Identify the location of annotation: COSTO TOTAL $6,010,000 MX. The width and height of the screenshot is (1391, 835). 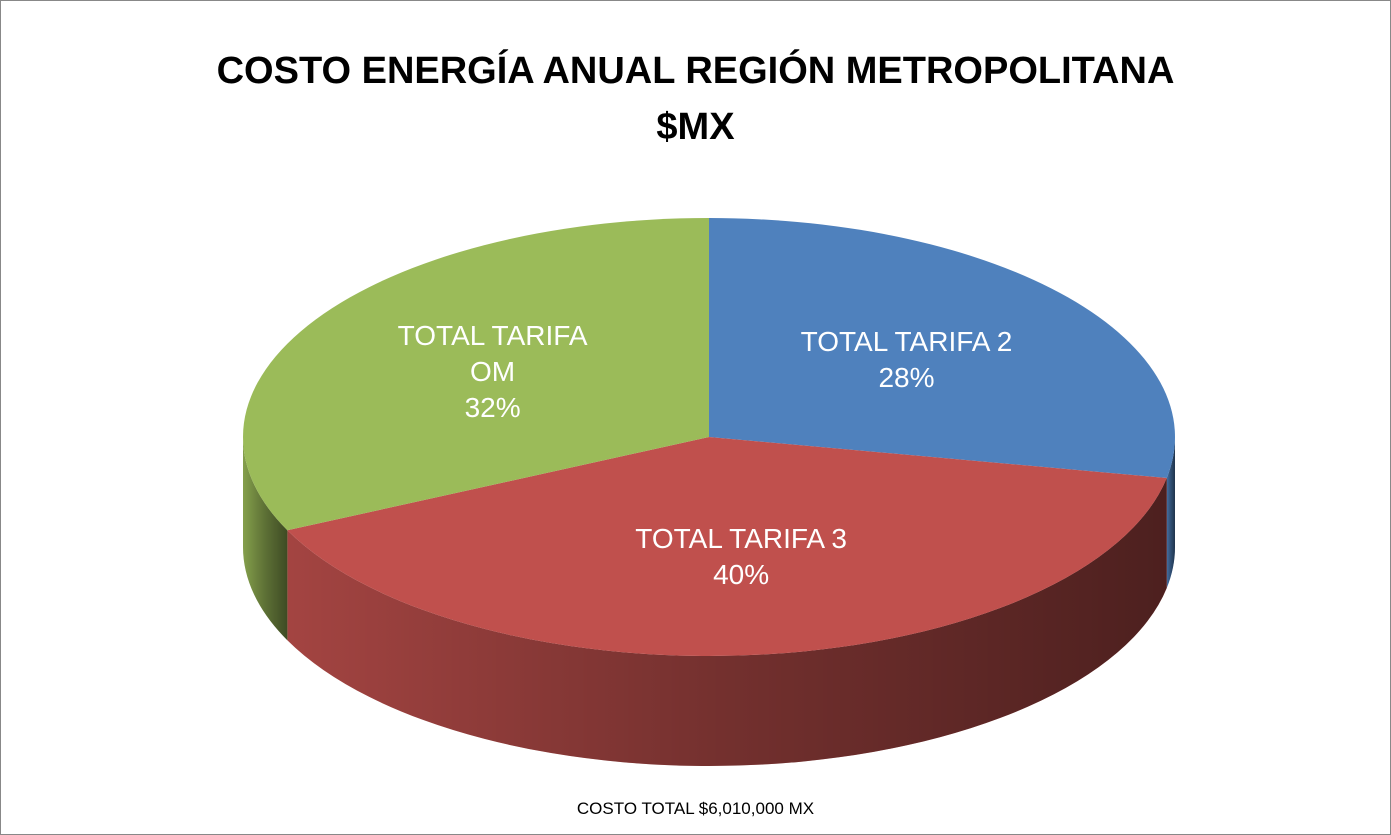
(695, 808).